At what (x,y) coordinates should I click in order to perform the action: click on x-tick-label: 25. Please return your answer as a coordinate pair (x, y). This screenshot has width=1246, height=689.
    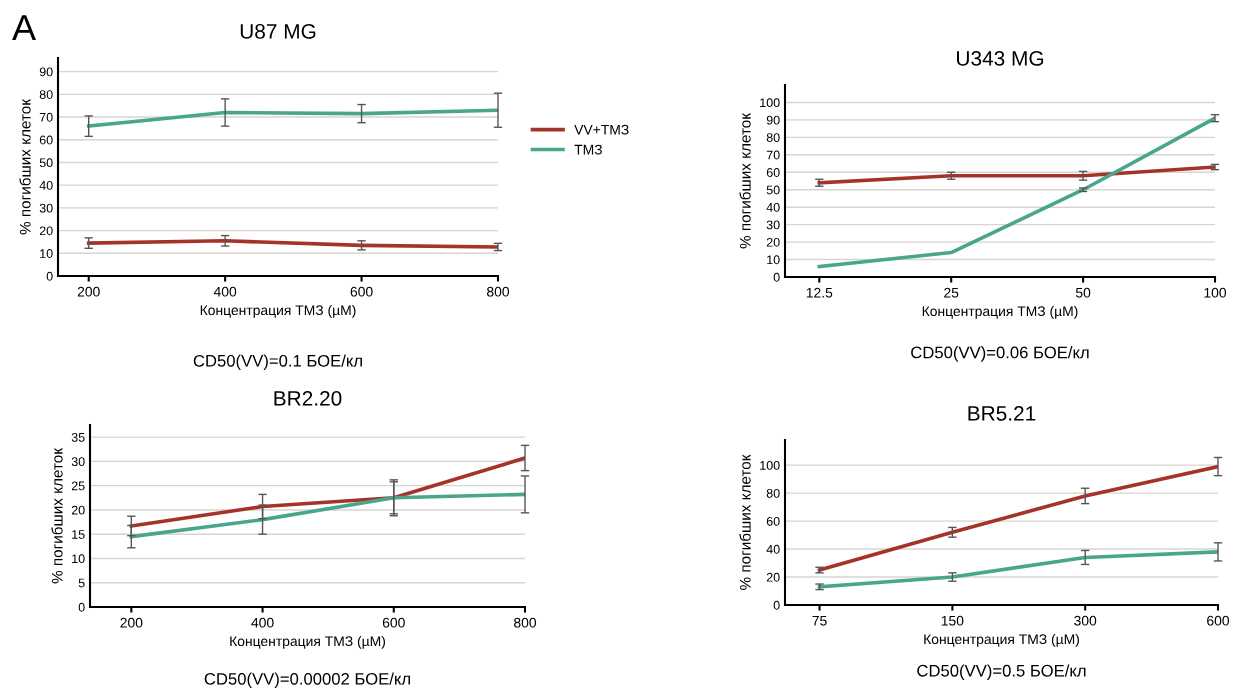
    Looking at the image, I should click on (951, 292).